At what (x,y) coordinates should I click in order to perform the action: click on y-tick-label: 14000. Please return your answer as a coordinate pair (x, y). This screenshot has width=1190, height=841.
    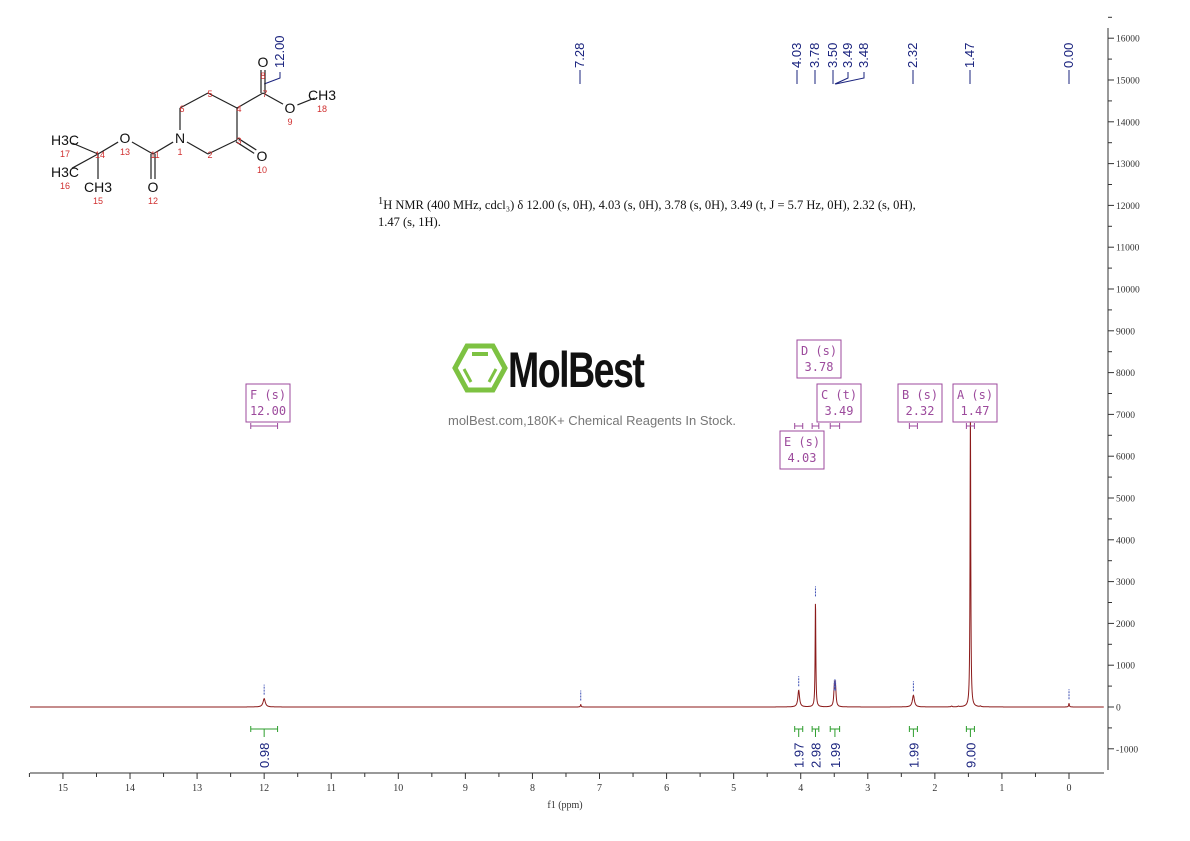
    Looking at the image, I should click on (1128, 123).